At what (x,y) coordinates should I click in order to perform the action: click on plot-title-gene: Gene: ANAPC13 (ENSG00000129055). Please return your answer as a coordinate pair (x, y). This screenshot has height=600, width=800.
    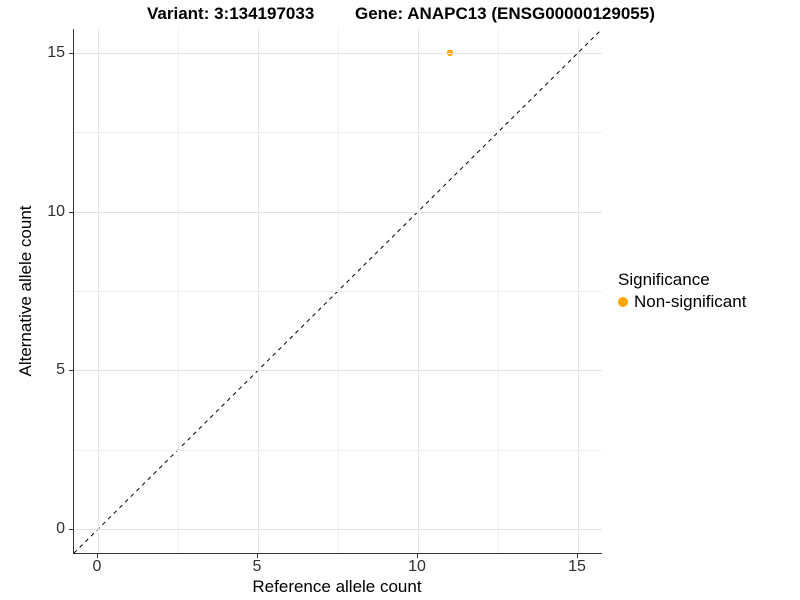
    Looking at the image, I should click on (505, 13).